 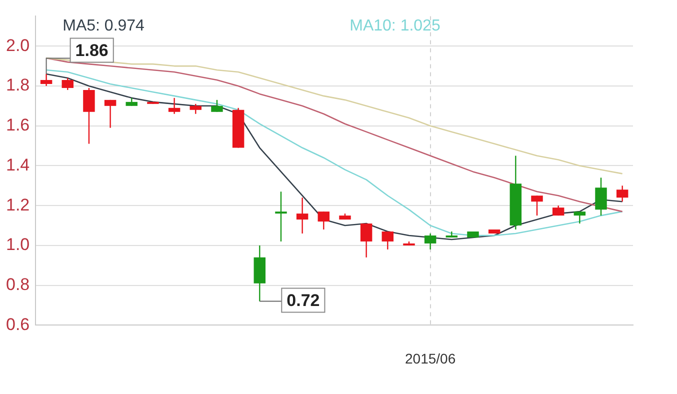 What do you see at coordinates (18, 85) in the screenshot?
I see `y-tick-label: 1.8` at bounding box center [18, 85].